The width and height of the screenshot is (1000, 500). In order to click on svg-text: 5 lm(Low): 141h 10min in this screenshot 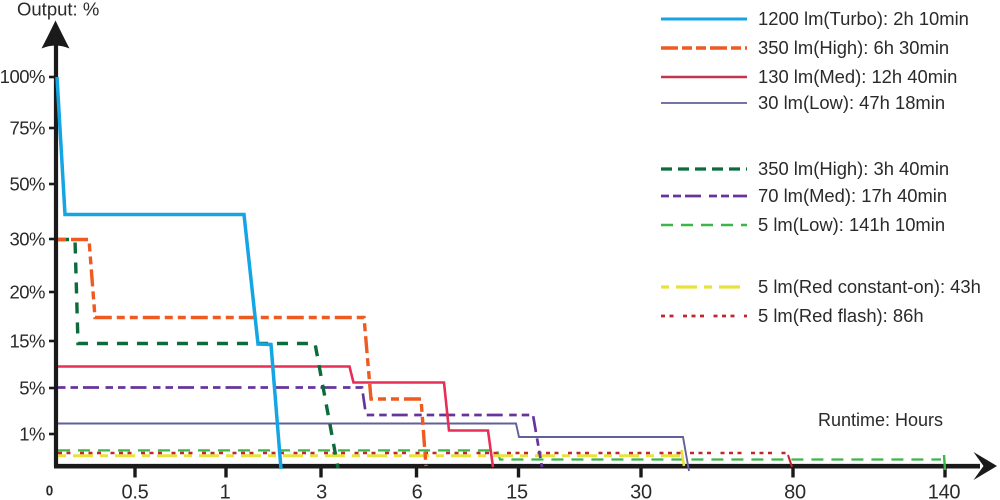, I will do `click(851, 224)`.